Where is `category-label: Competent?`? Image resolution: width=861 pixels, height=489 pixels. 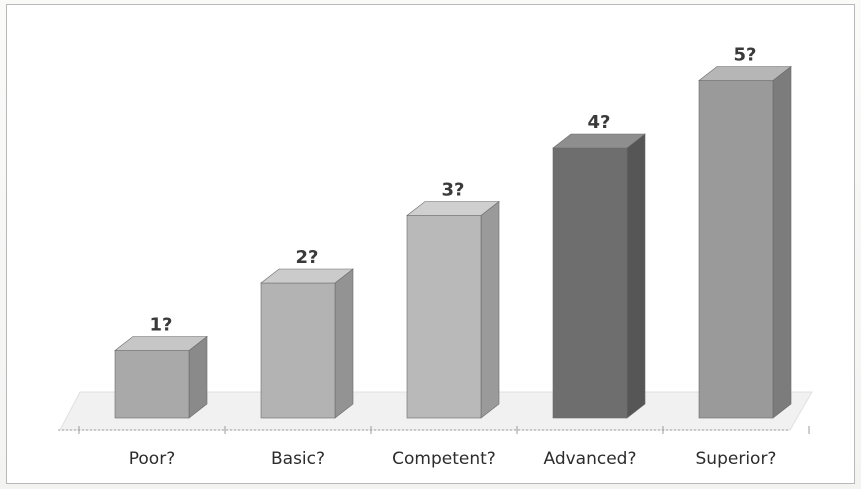
category-label: Competent? is located at coordinates (444, 459).